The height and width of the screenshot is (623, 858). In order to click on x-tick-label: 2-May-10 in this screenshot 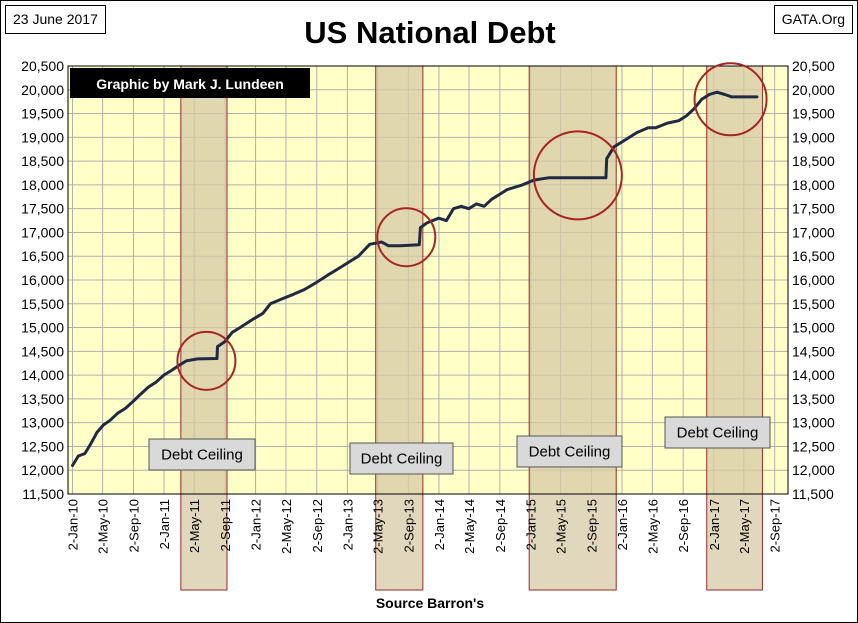, I will do `click(103, 526)`.